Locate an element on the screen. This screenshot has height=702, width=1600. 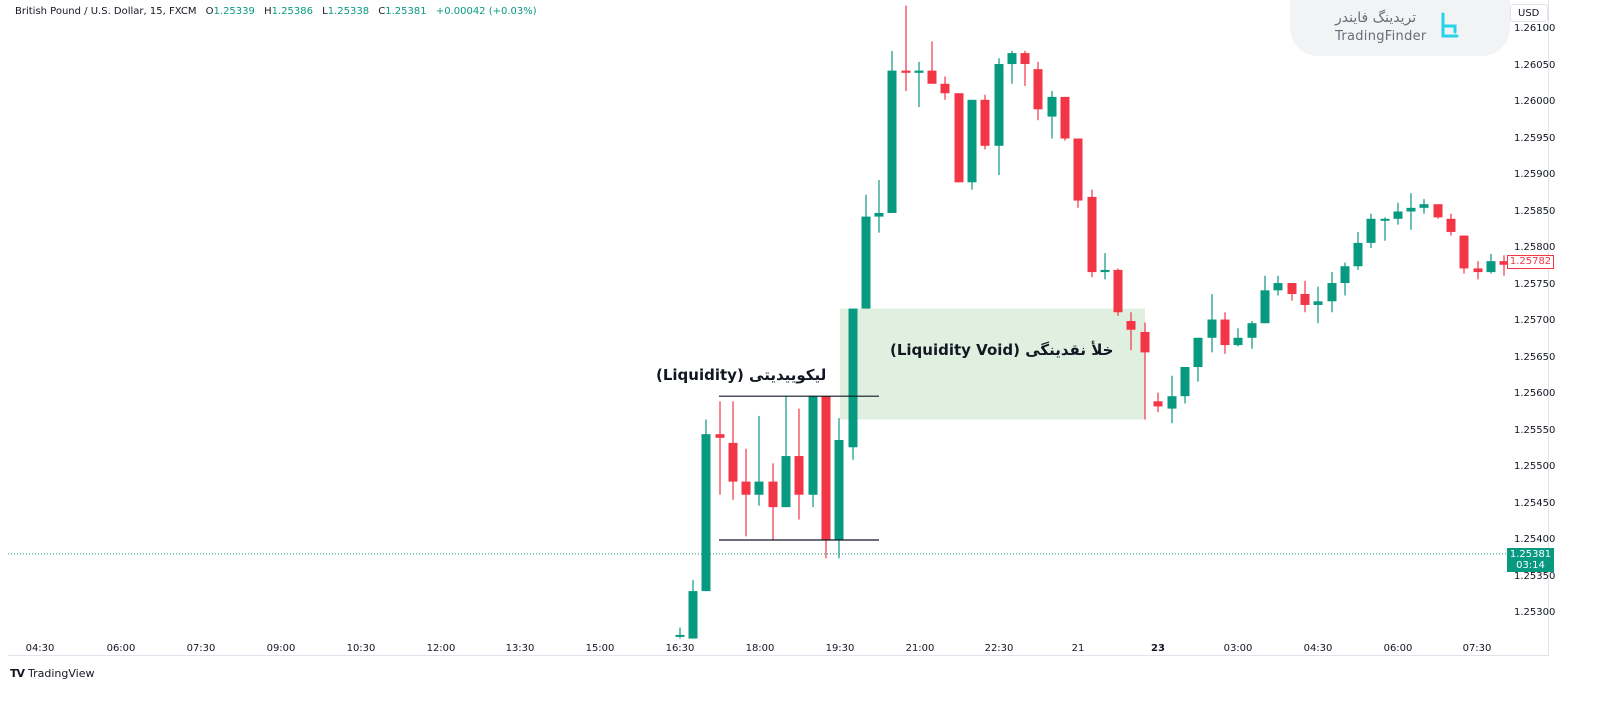
price-tick: 1.25900 is located at coordinates (1535, 174).